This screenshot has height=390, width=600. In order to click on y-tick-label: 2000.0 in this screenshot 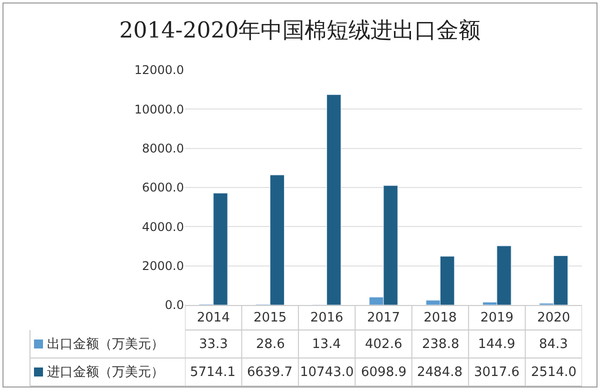, I will do `click(163, 266)`.